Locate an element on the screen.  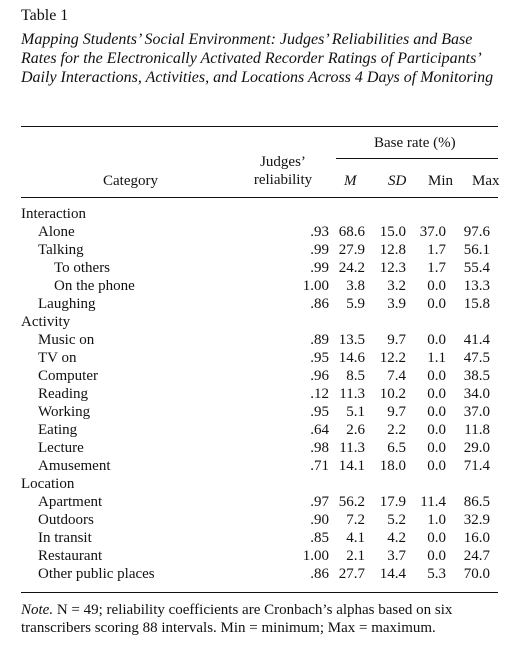
cell-sd: 6.5 is located at coordinates (396, 448).